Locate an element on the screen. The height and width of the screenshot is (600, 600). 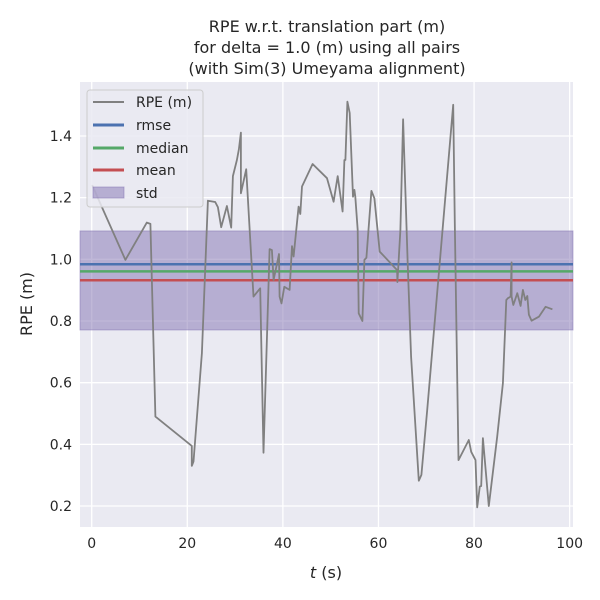
x-tick-label: 100 is located at coordinates (569, 544).